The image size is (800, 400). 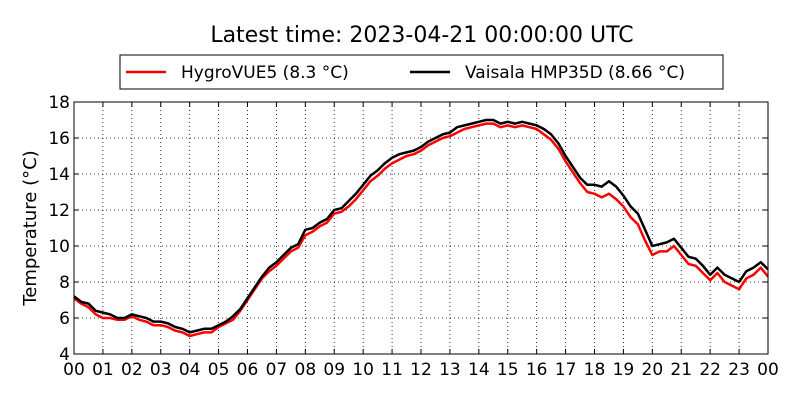 What do you see at coordinates (624, 370) in the screenshot?
I see `x-tick-label: 19` at bounding box center [624, 370].